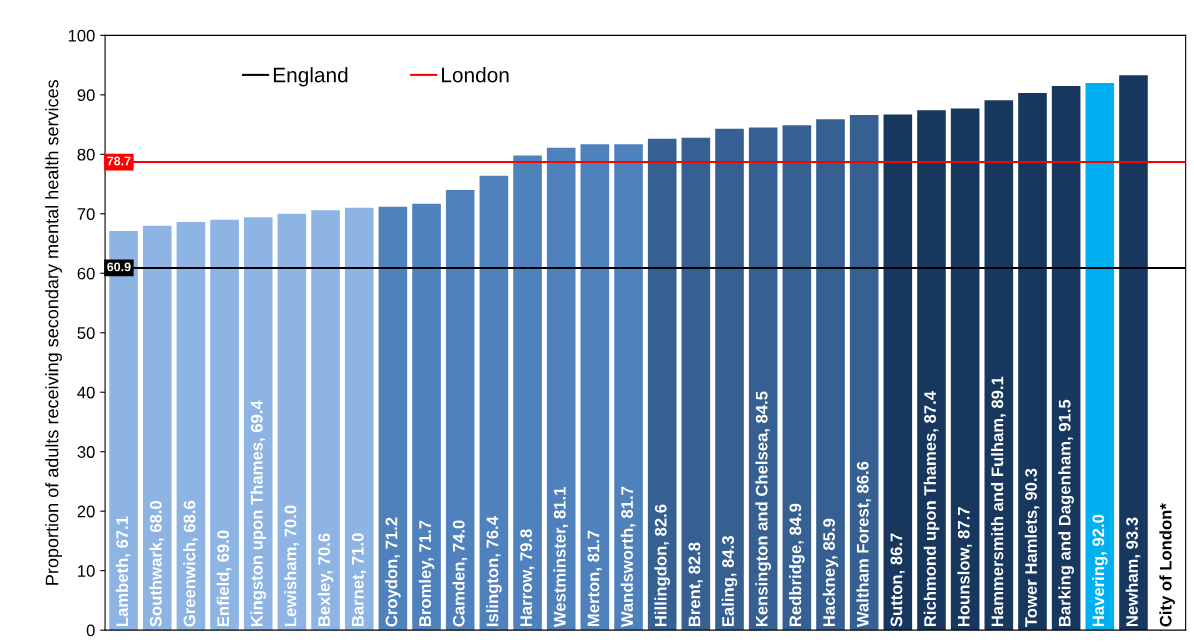 Image resolution: width=1194 pixels, height=643 pixels. I want to click on x-tick-label: Enfield, 69.0, so click(224, 578).